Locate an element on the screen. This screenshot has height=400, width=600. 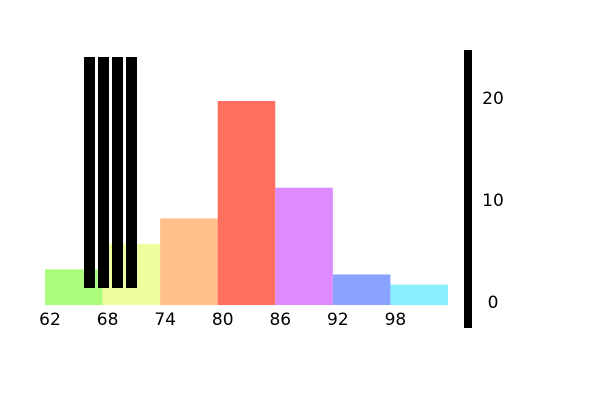
overlay-stripes is located at coordinates (110, 172).